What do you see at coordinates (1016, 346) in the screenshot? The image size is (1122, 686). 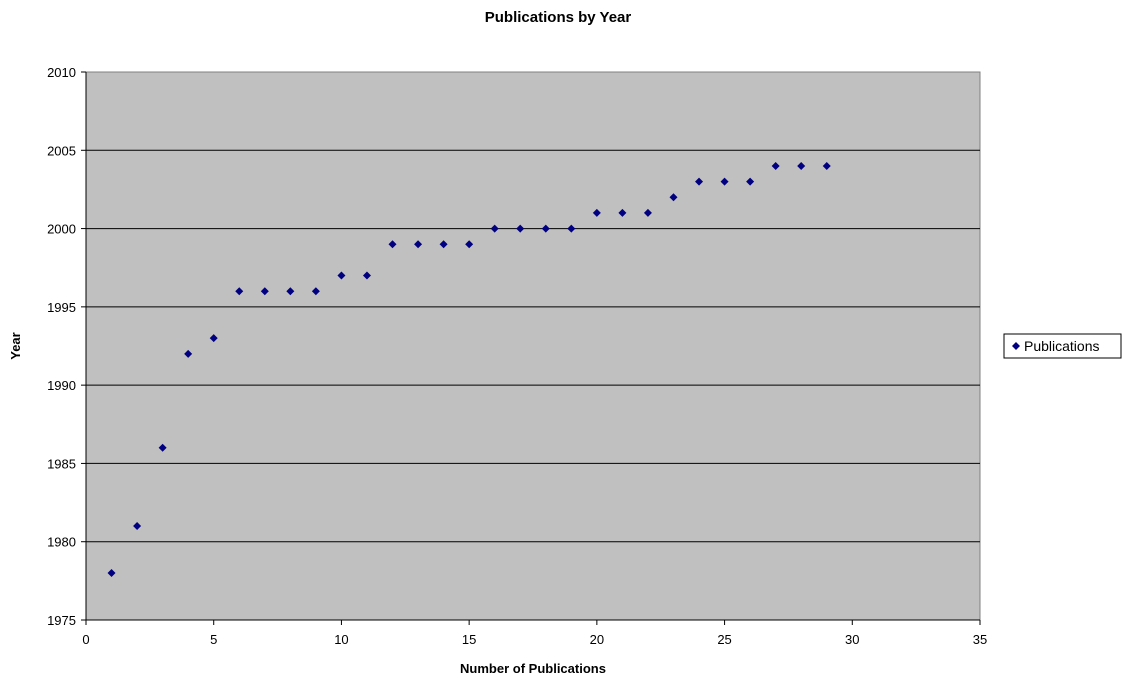 I see `legend-marker` at bounding box center [1016, 346].